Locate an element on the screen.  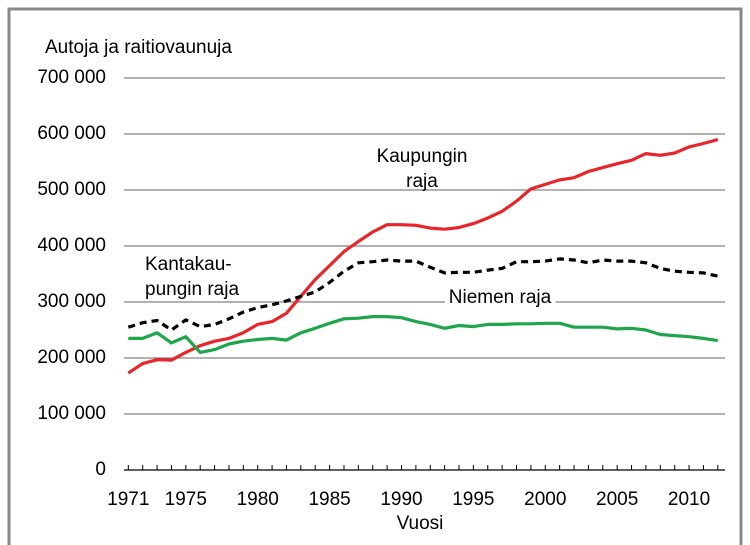
series-label: Niemen raja is located at coordinates (500, 297).